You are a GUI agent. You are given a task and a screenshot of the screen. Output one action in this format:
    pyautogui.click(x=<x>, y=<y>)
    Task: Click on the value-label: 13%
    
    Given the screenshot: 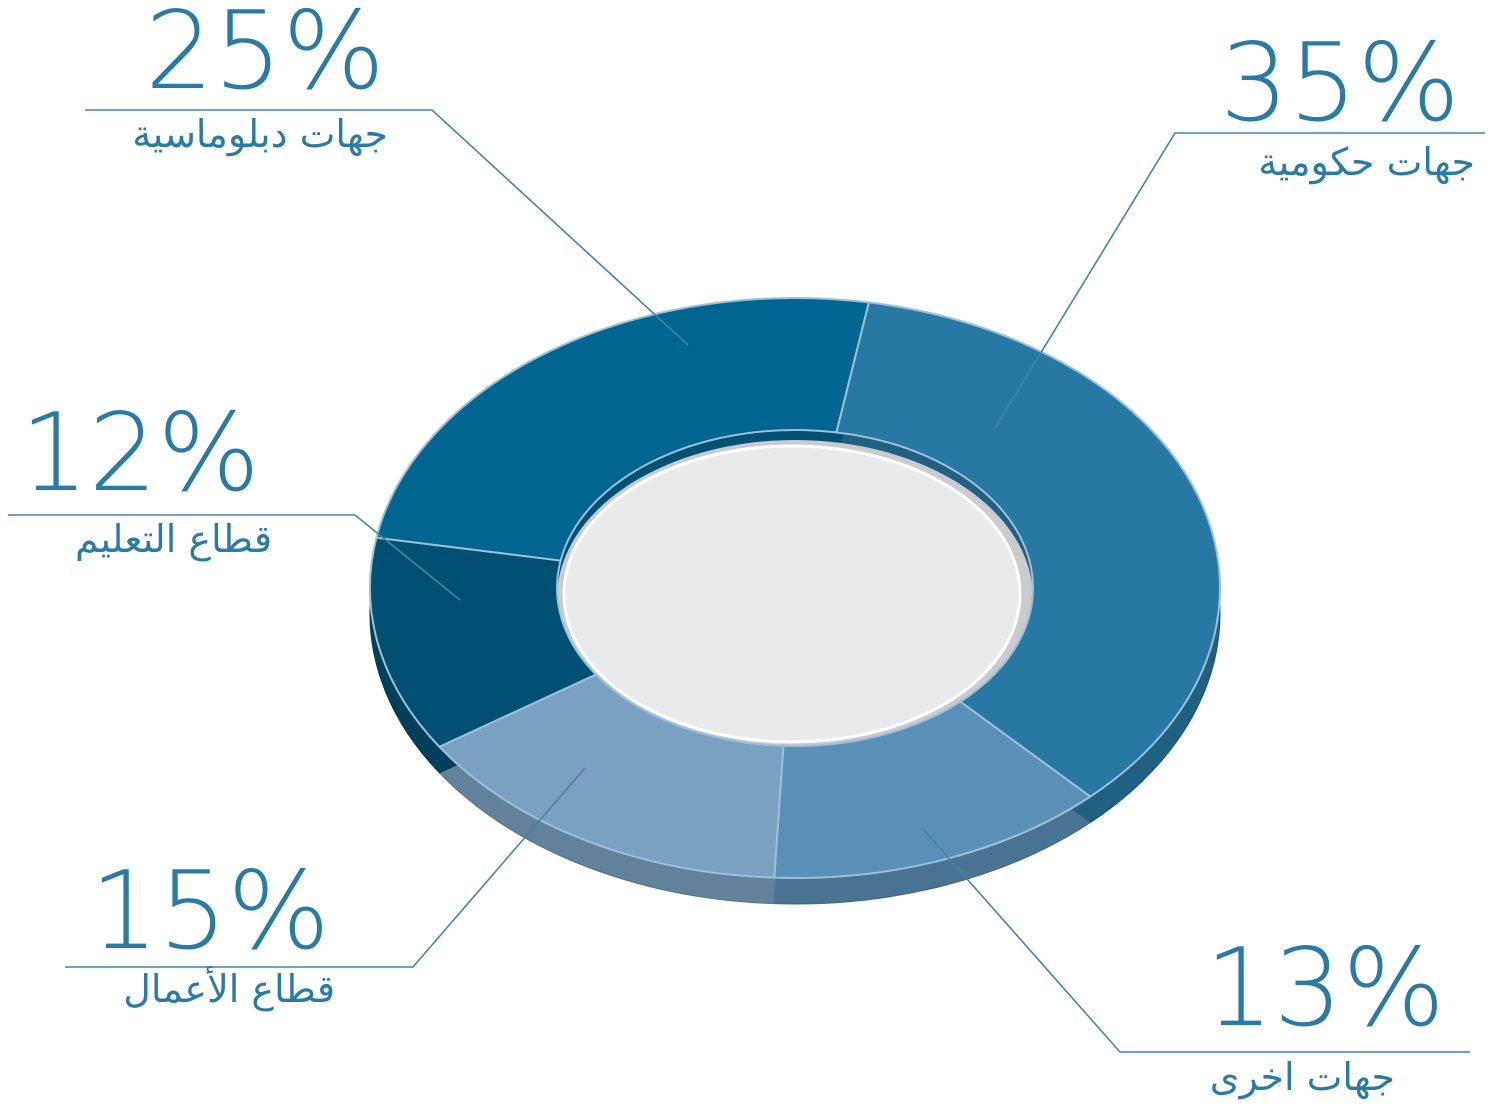 What is the action you would take?
    pyautogui.click(x=1325, y=988)
    